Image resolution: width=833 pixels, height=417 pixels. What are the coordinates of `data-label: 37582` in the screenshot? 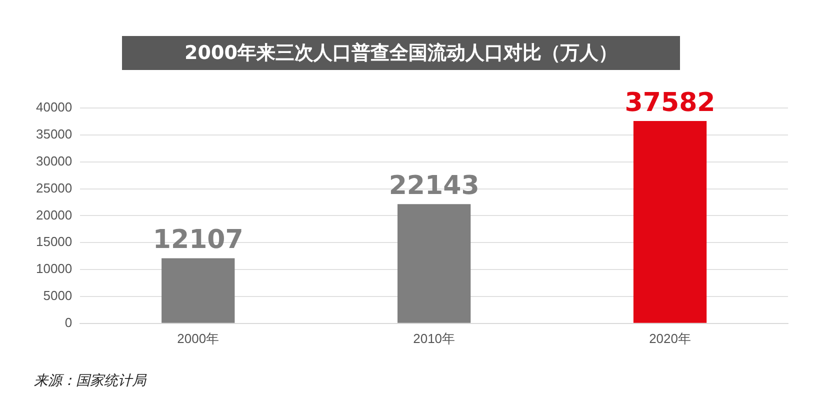 It's located at (670, 103).